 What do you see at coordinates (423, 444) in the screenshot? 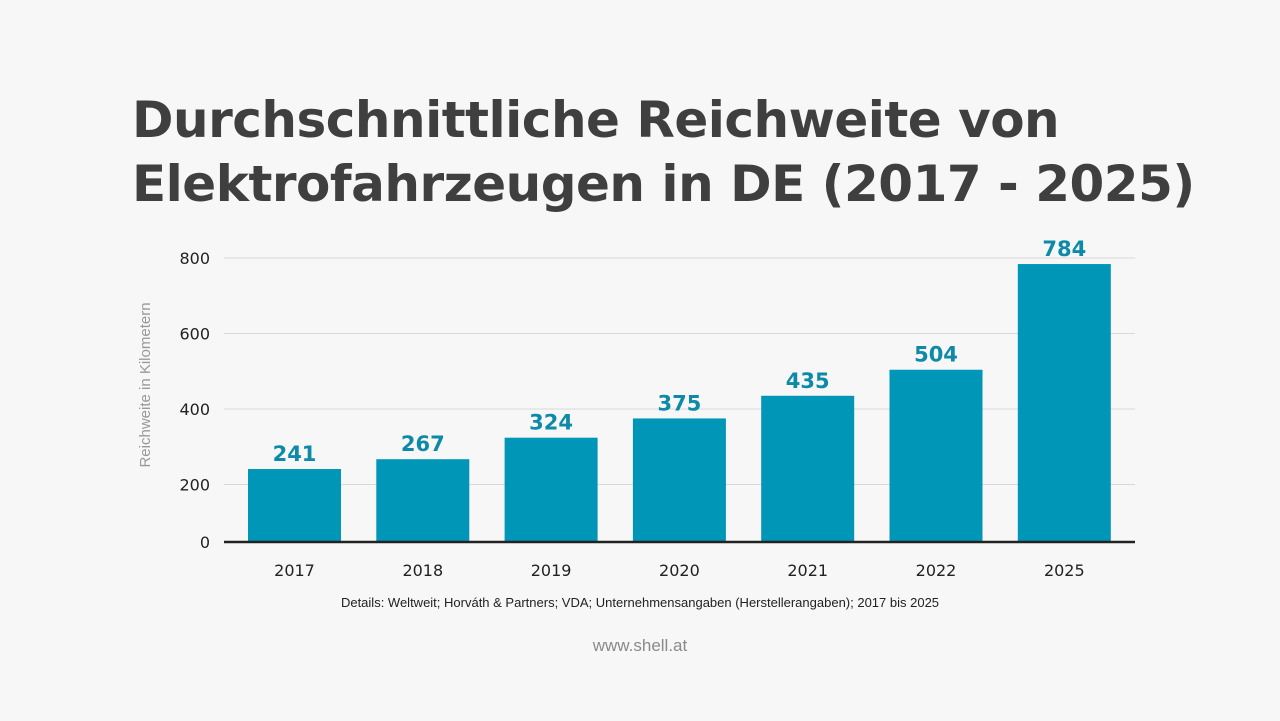
I see `data-label: 267` at bounding box center [423, 444].